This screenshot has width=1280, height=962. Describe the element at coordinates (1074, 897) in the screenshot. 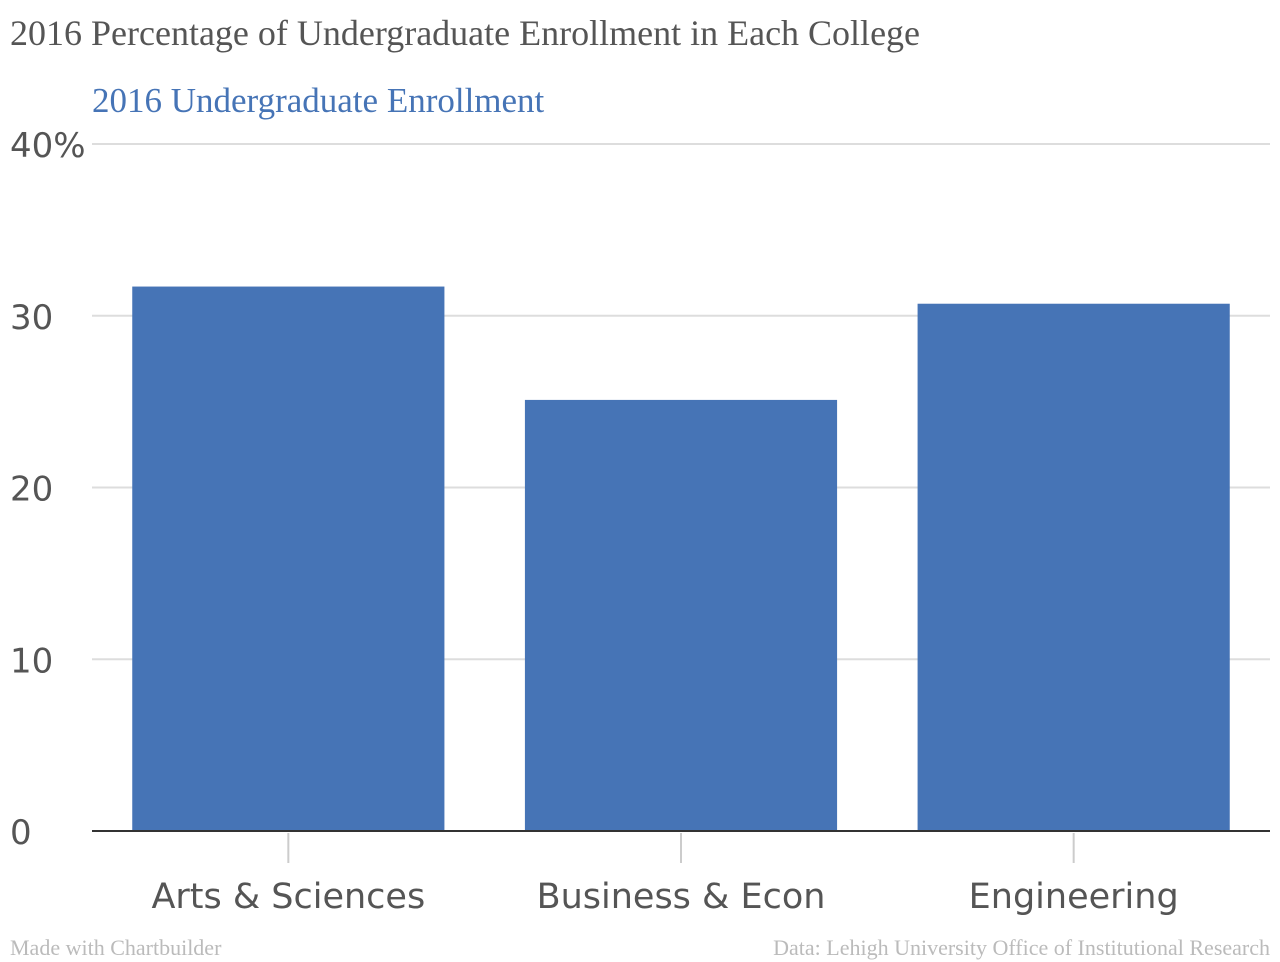

I see `x-tick-label: Engineering` at that location.